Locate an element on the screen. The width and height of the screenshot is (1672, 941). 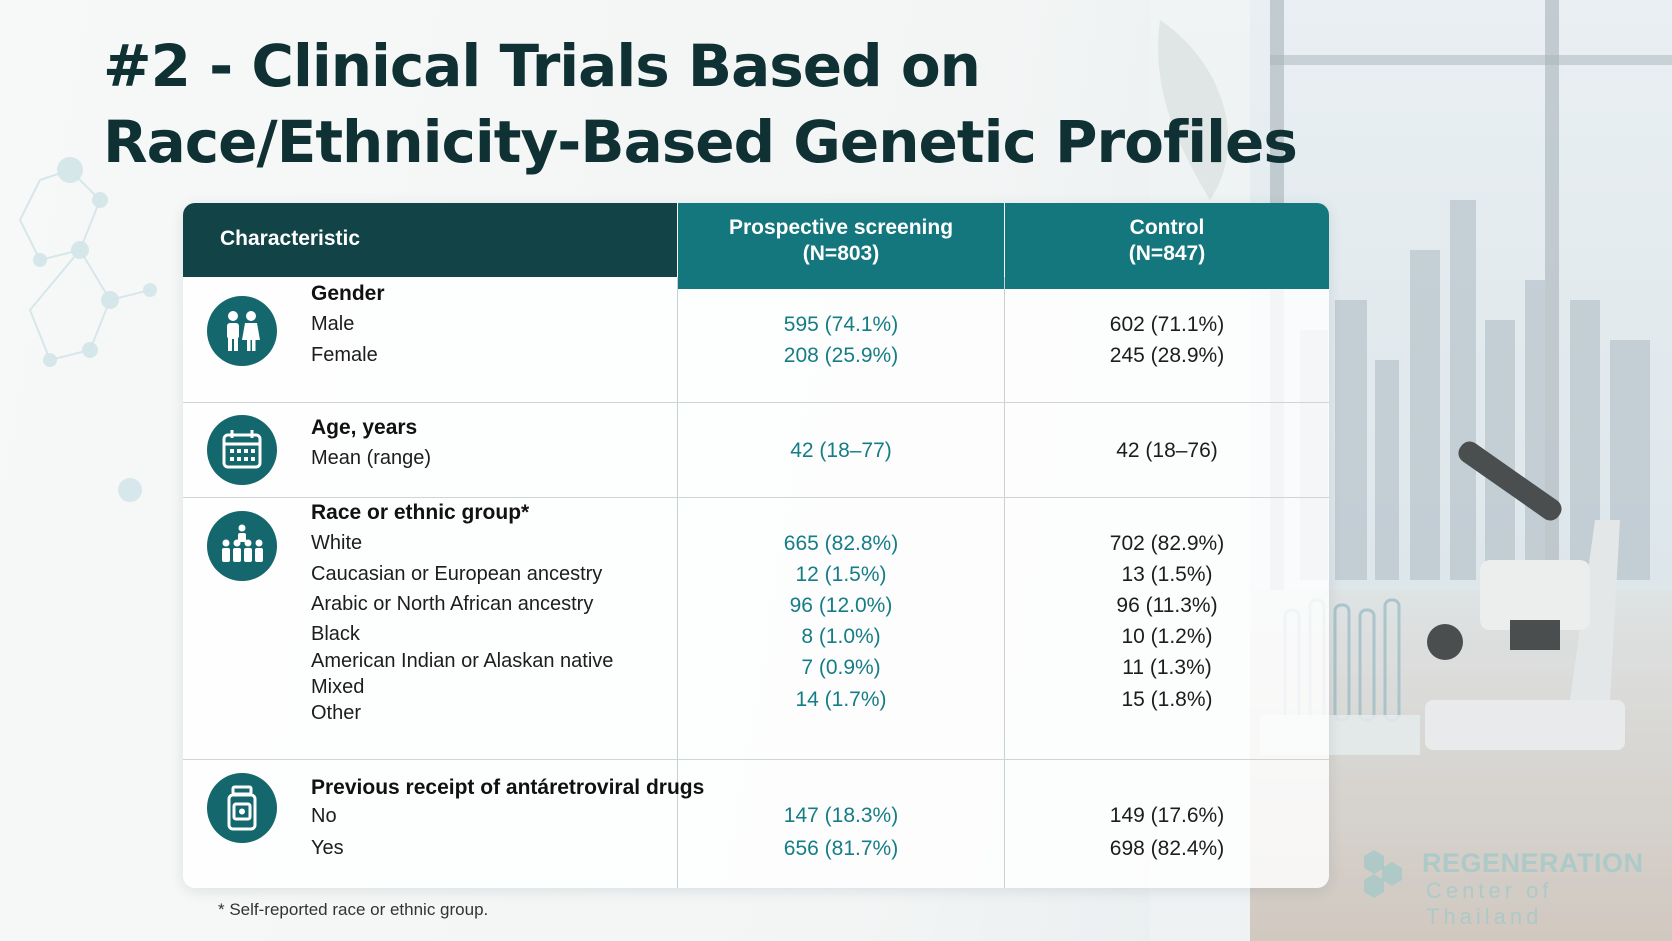
prospective-value: 208 (25.9%) is located at coordinates (841, 355).